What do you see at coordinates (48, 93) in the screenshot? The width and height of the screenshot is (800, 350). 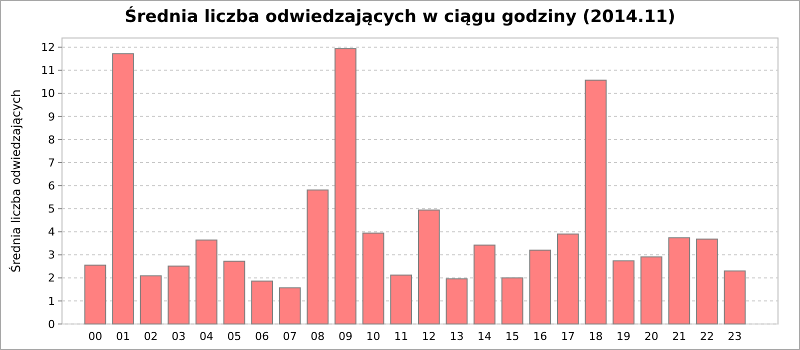 I see `y-tick-label: 10` at bounding box center [48, 93].